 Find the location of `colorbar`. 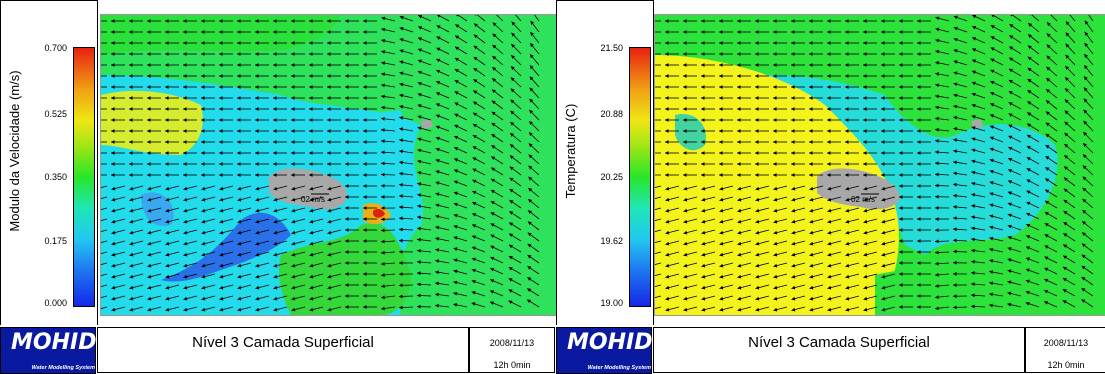

colorbar is located at coordinates (84, 177).